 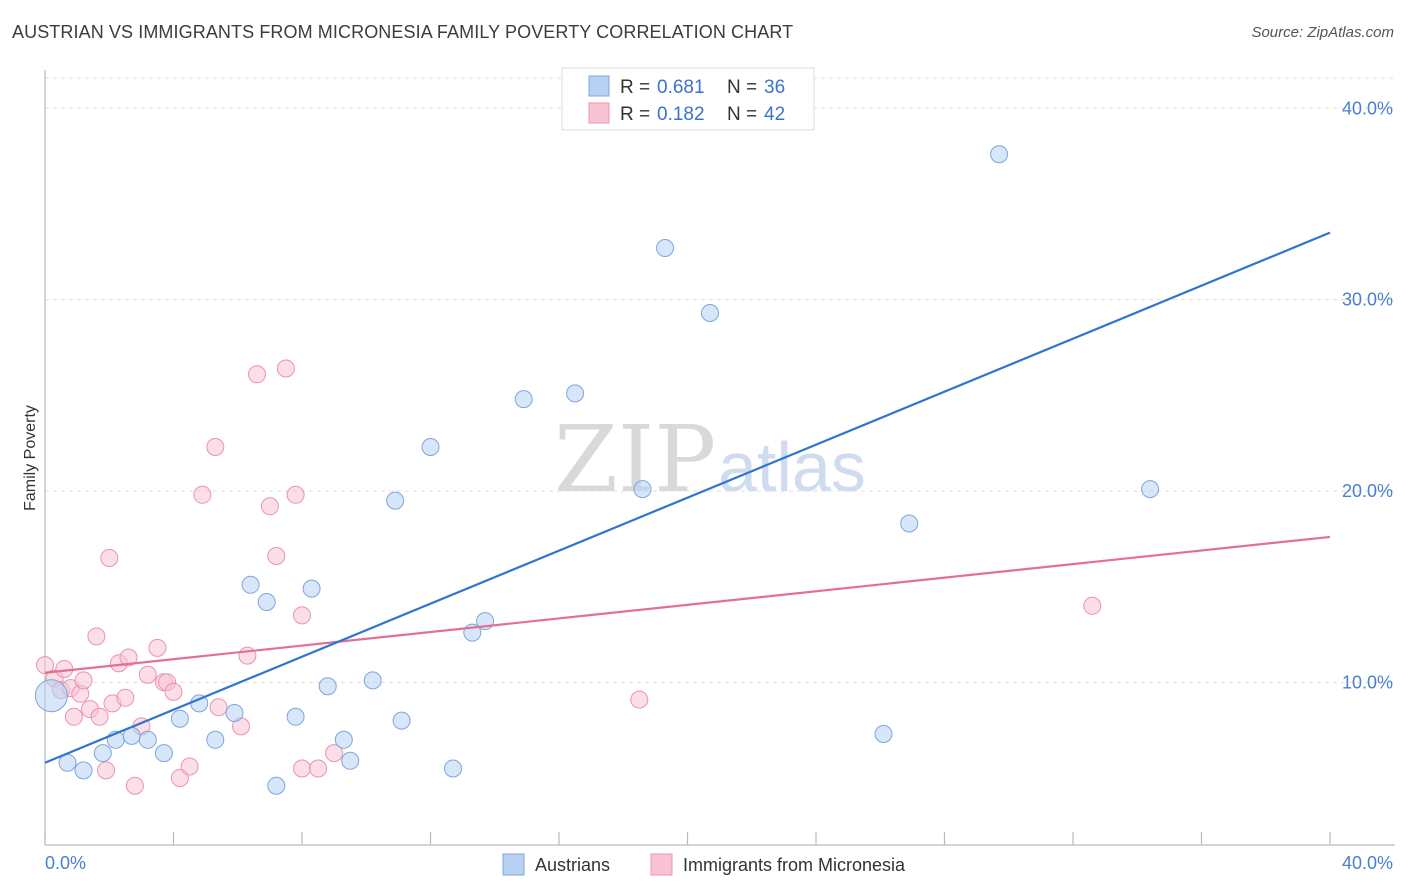 I want to click on y-tick-label: 30.0%, so click(x=1367, y=300).